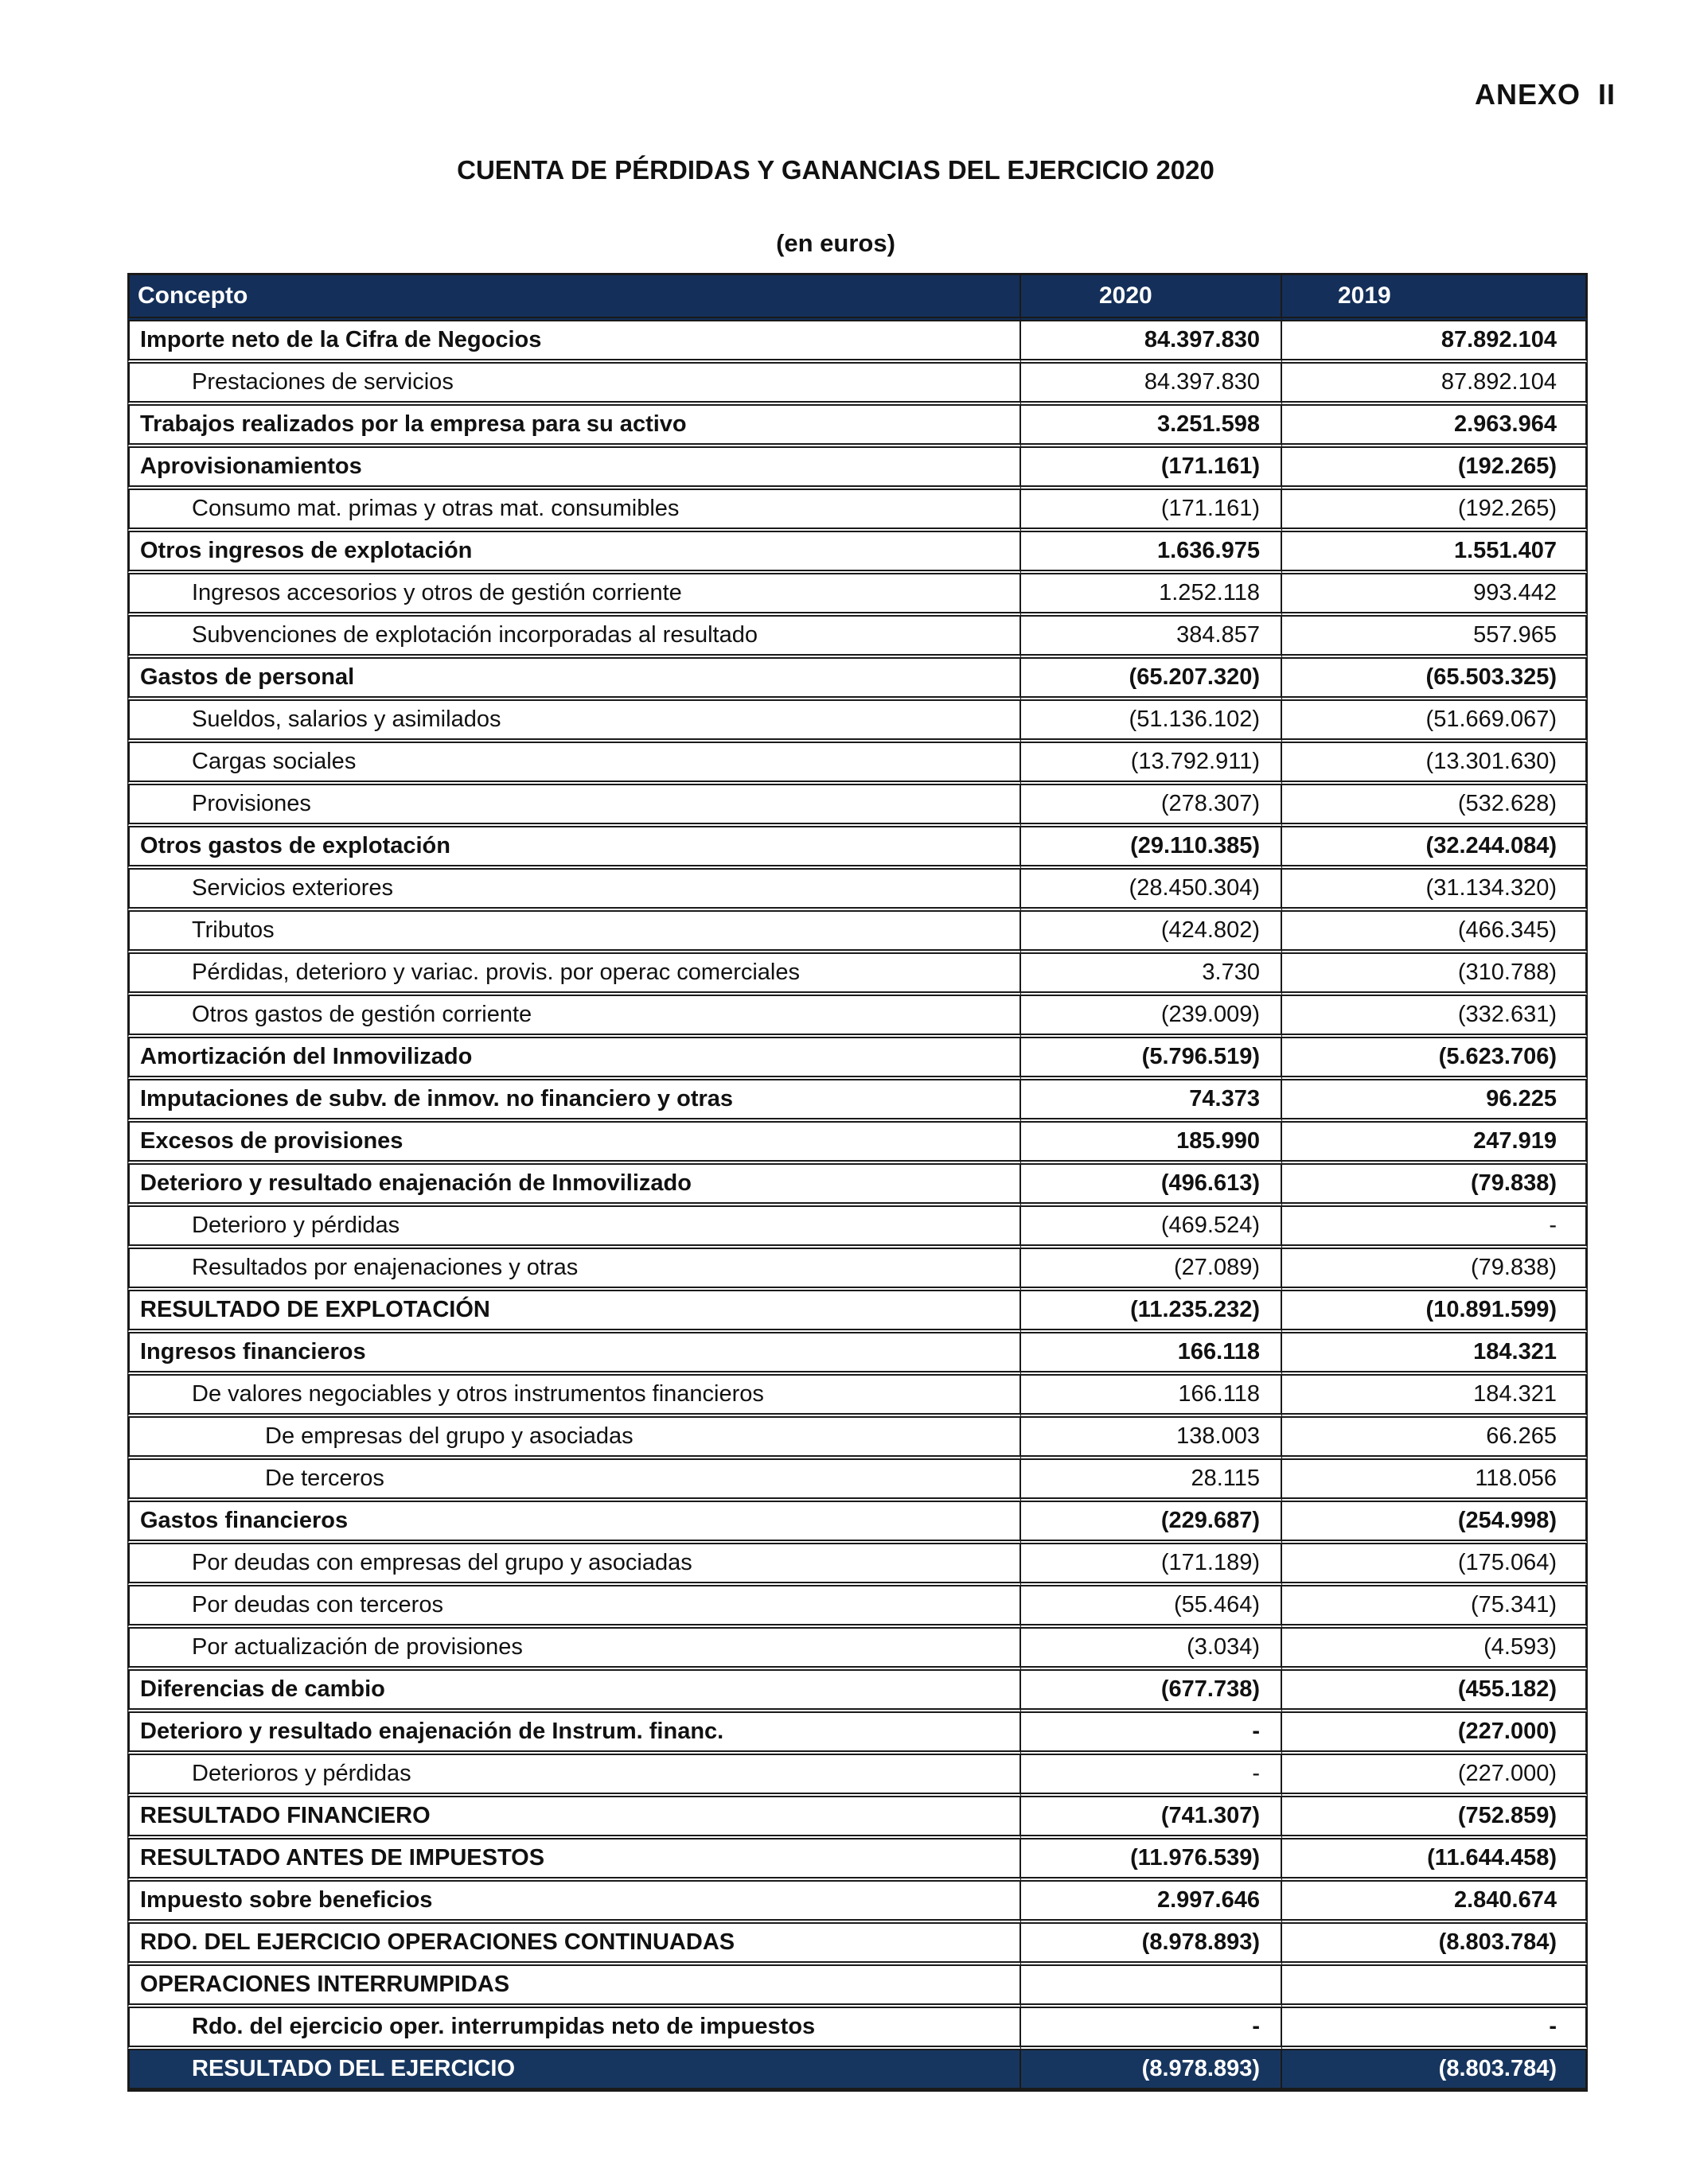 This screenshot has height=2184, width=1692. What do you see at coordinates (857, 933) in the screenshot?
I see `table-row: Tributos (424.802) (466.345)` at bounding box center [857, 933].